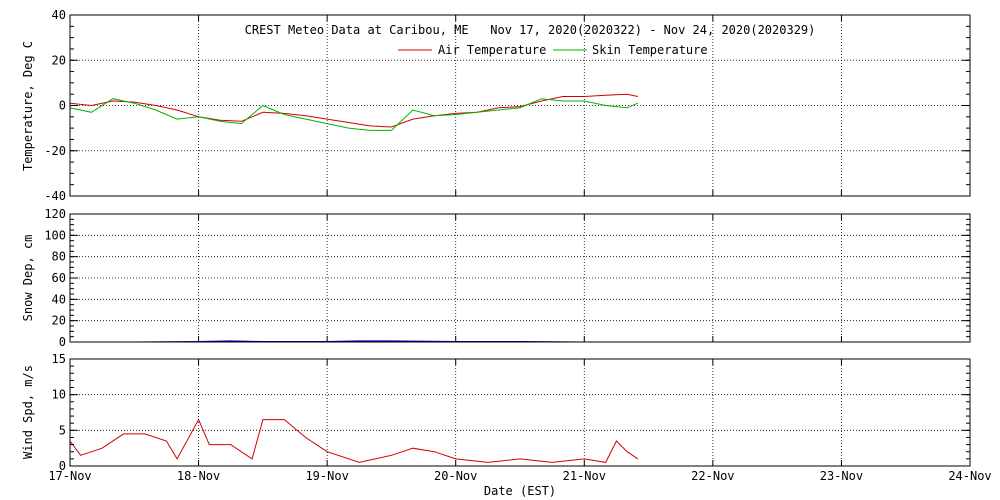 Image resolution: width=1000 pixels, height=500 pixels. Describe the element at coordinates (650, 50) in the screenshot. I see `legend-skin-label: Skin Temperature` at that location.